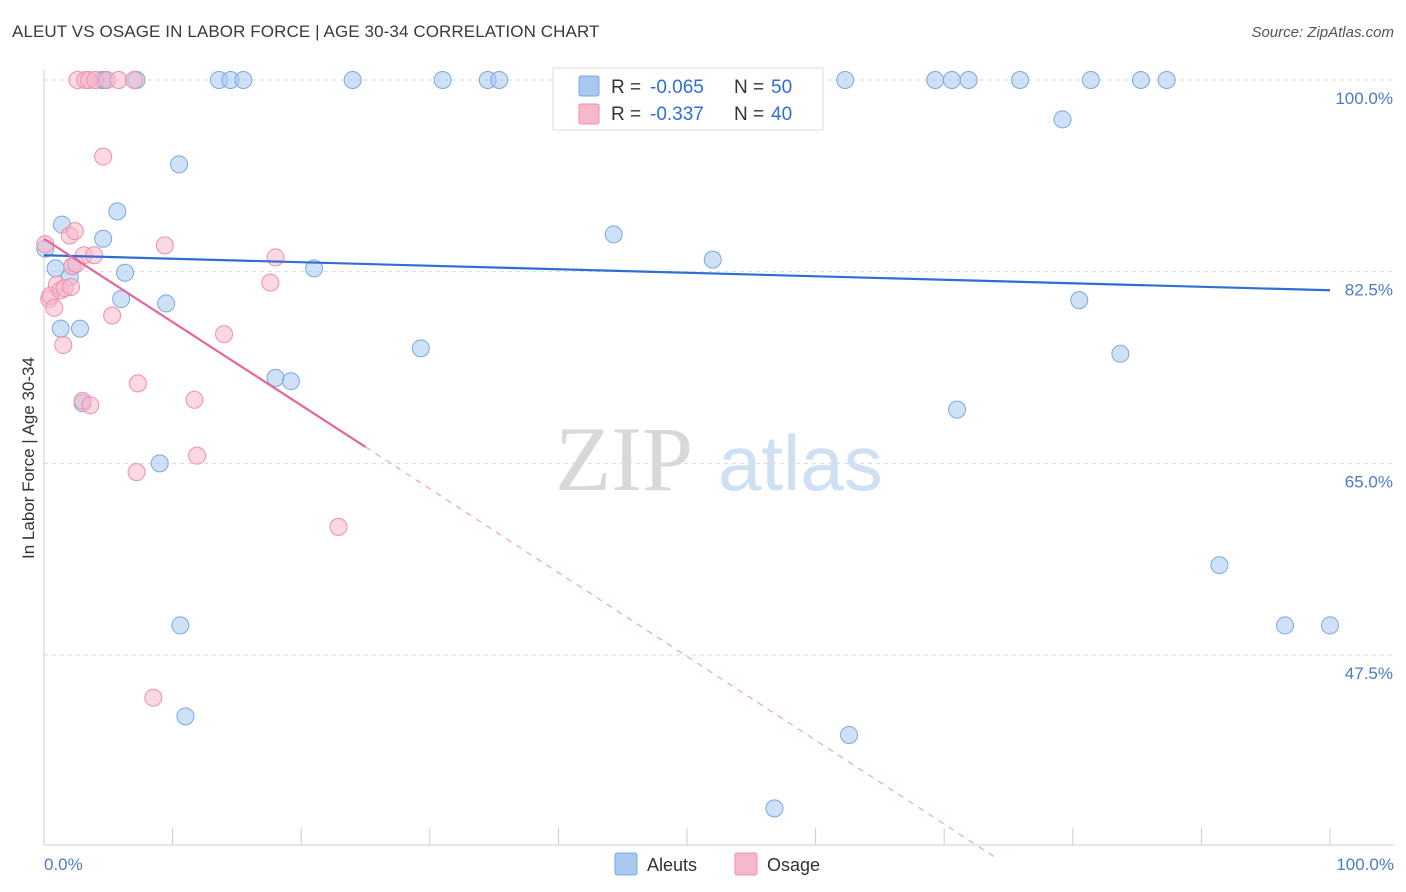 This screenshot has width=1406, height=892. Describe the element at coordinates (624, 459) in the screenshot. I see `watermark-zip: ZIP` at that location.